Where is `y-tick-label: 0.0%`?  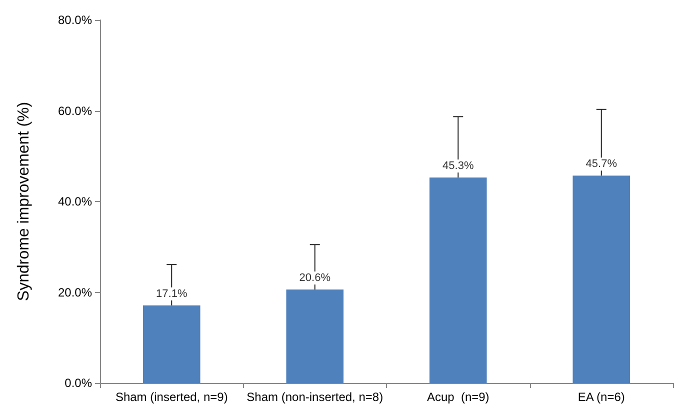 y-tick-label: 0.0% is located at coordinates (78, 383).